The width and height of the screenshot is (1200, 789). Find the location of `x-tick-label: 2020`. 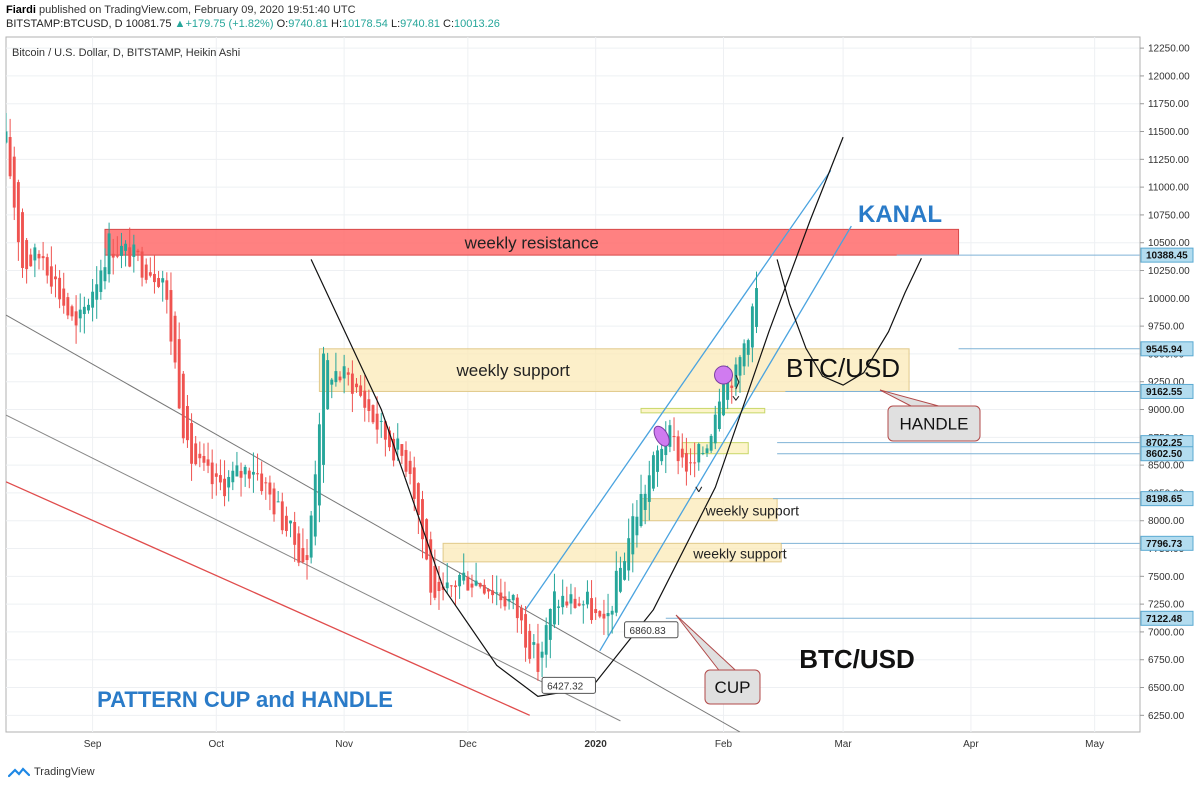

x-tick-label: 2020 is located at coordinates (596, 744).